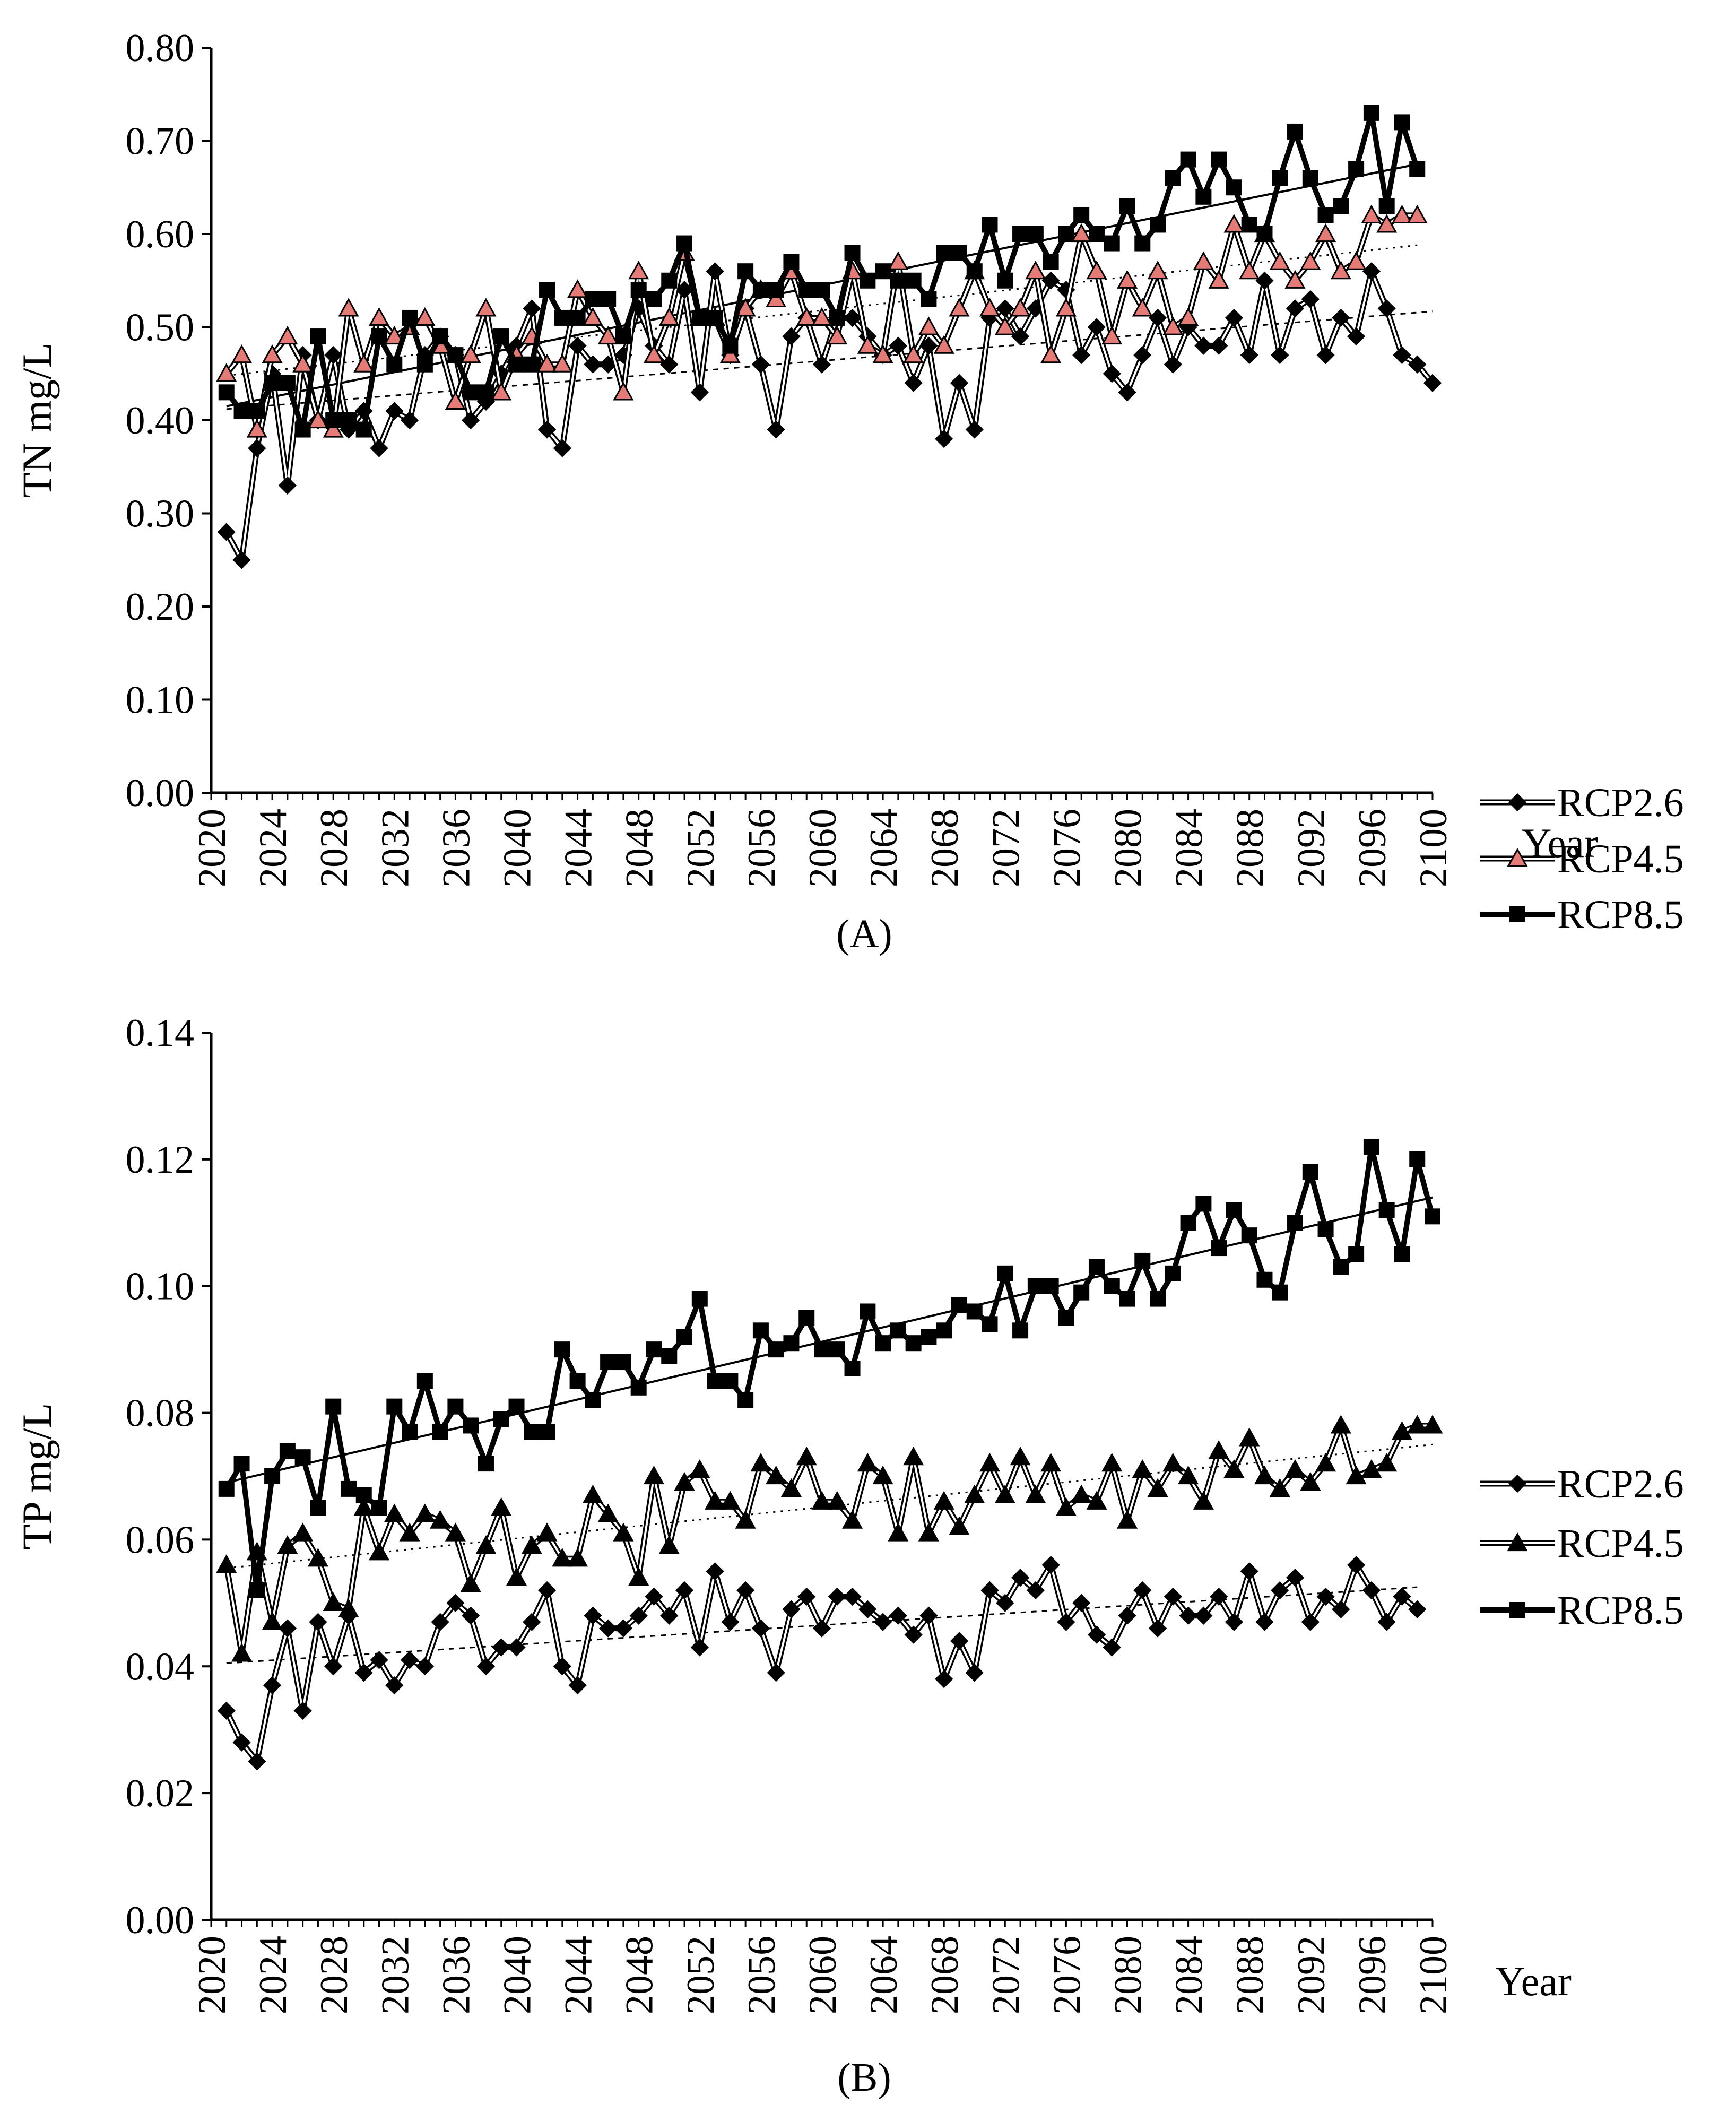 The width and height of the screenshot is (1736, 2113). Describe the element at coordinates (160, 1793) in the screenshot. I see `y-tick-label: 0.02` at that location.